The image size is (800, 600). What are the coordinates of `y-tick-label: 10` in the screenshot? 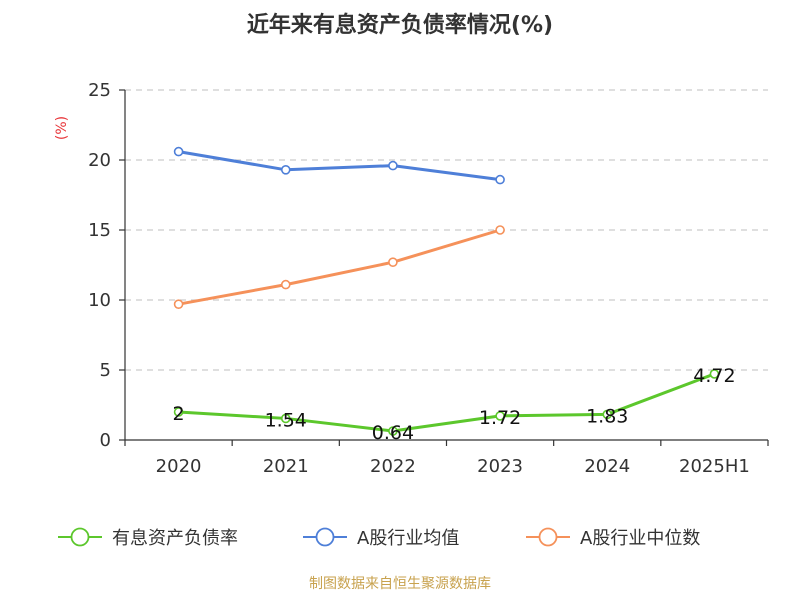 It's located at (99, 300).